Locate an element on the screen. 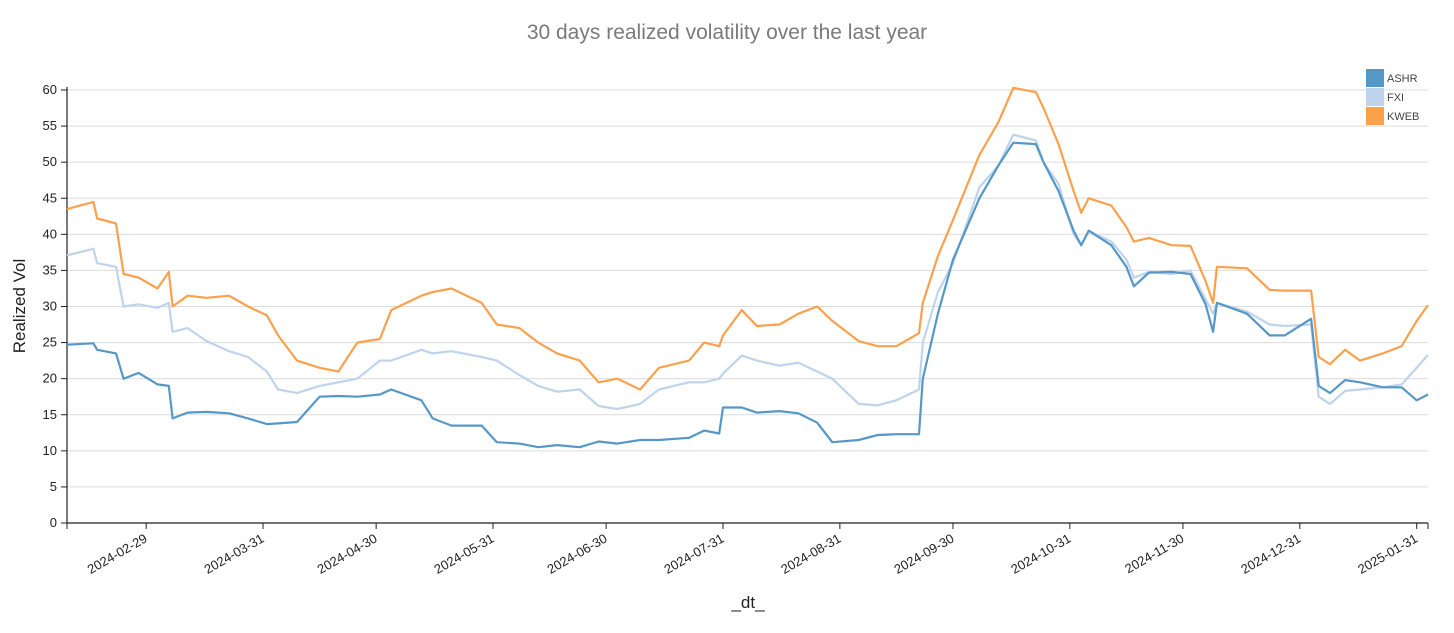  x-tick-label: 2024-04-30 is located at coordinates (347, 554).